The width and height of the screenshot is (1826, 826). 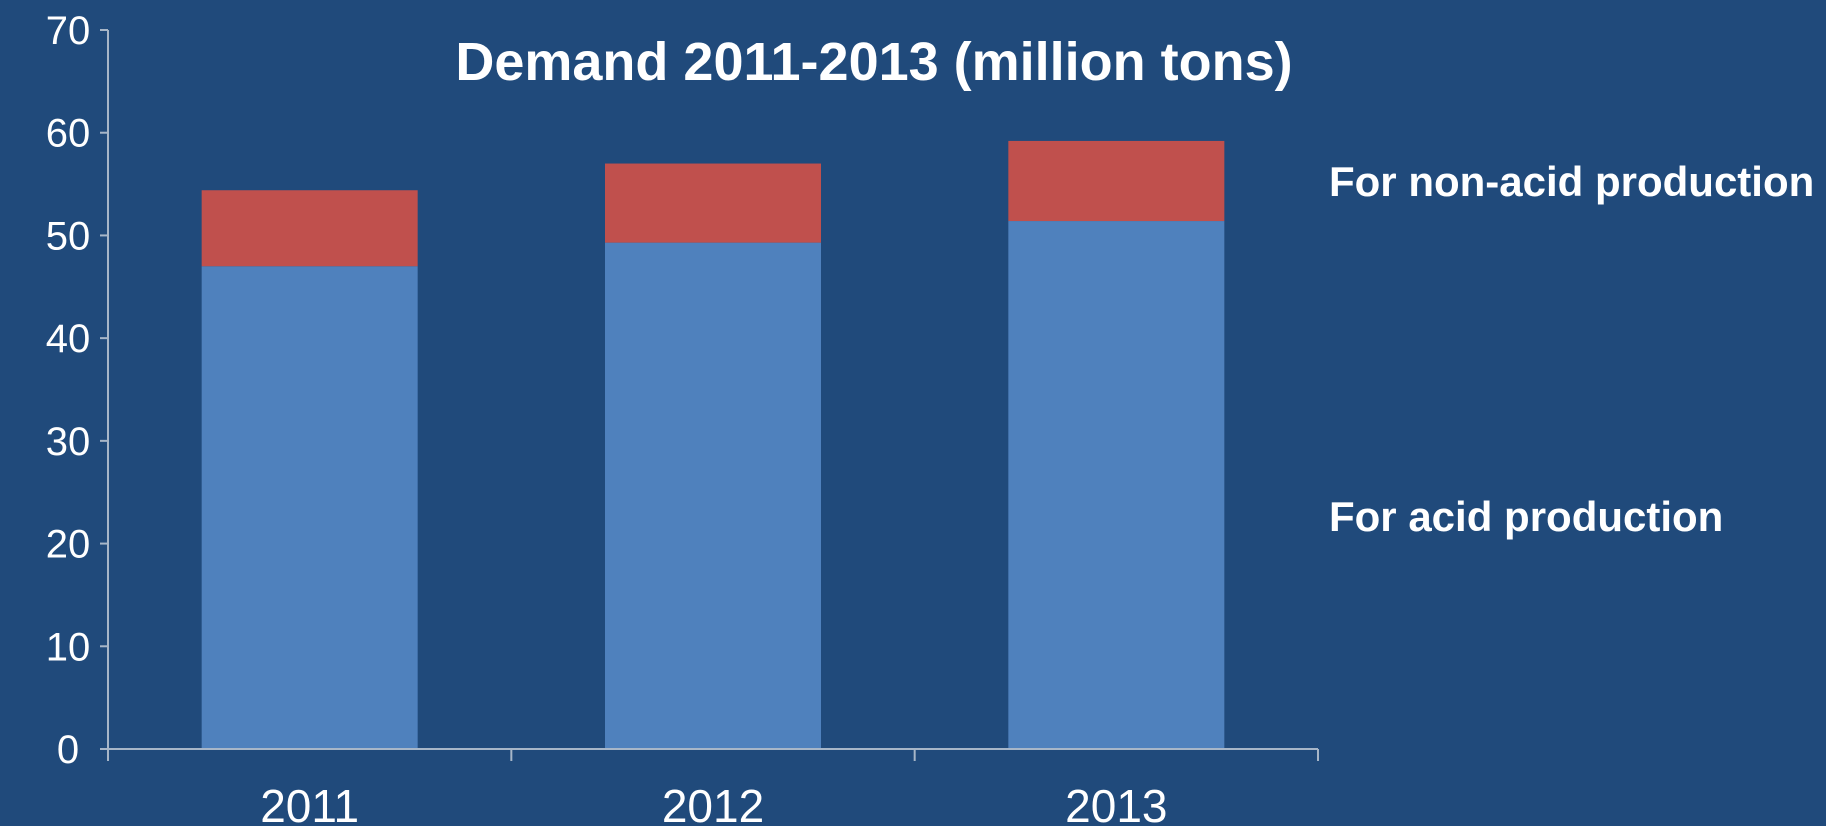 I want to click on y-tick-label: 0, so click(x=68, y=750).